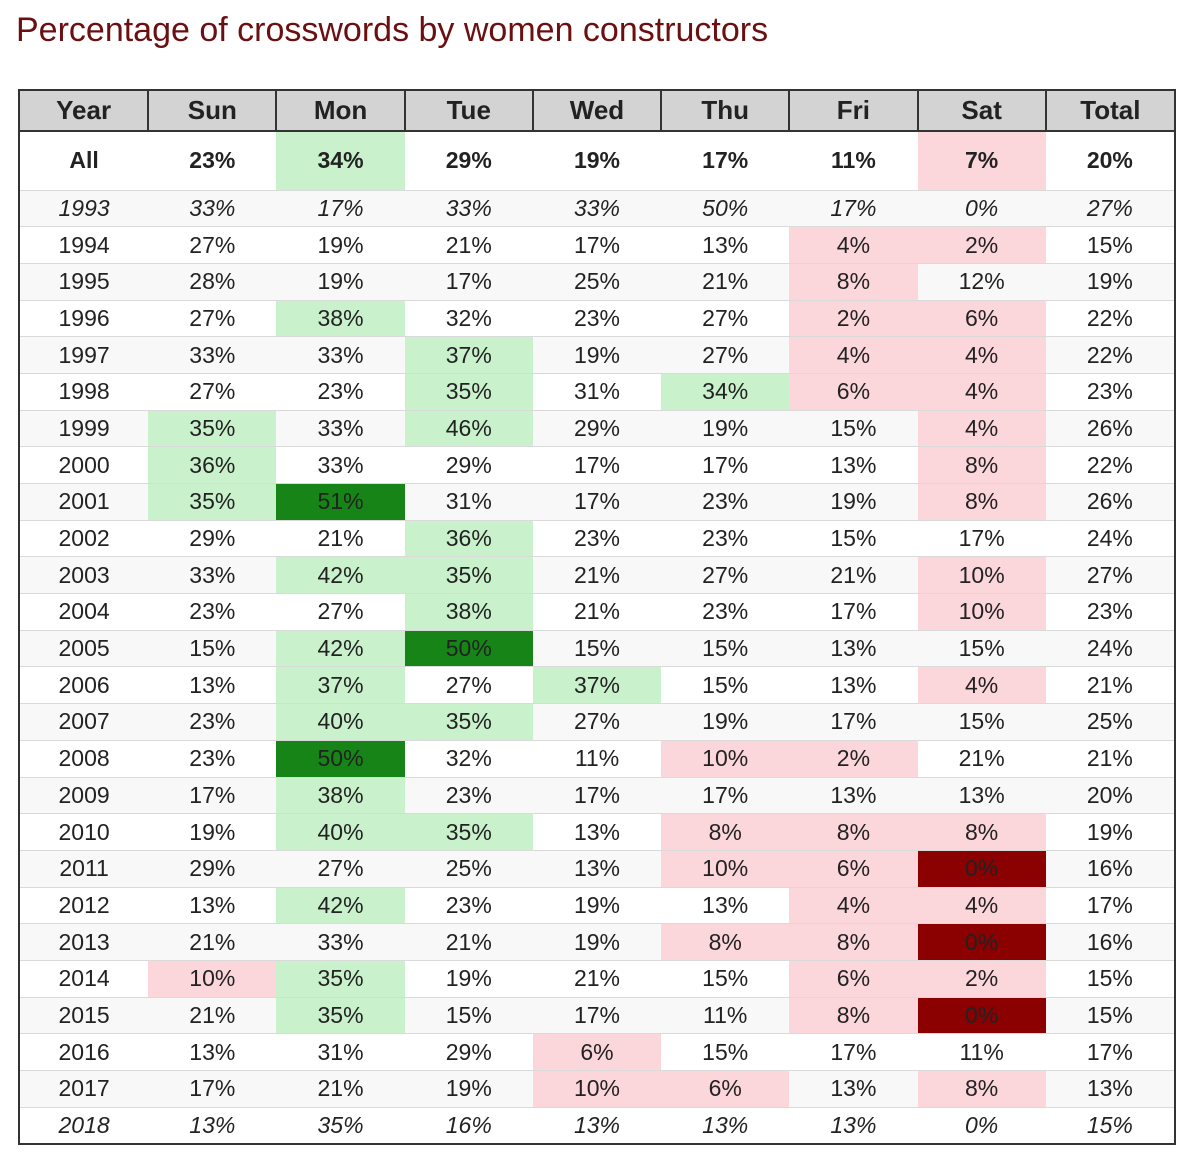 The width and height of the screenshot is (1200, 1163). Describe the element at coordinates (853, 906) in the screenshot. I see `value-cell: 4%` at that location.